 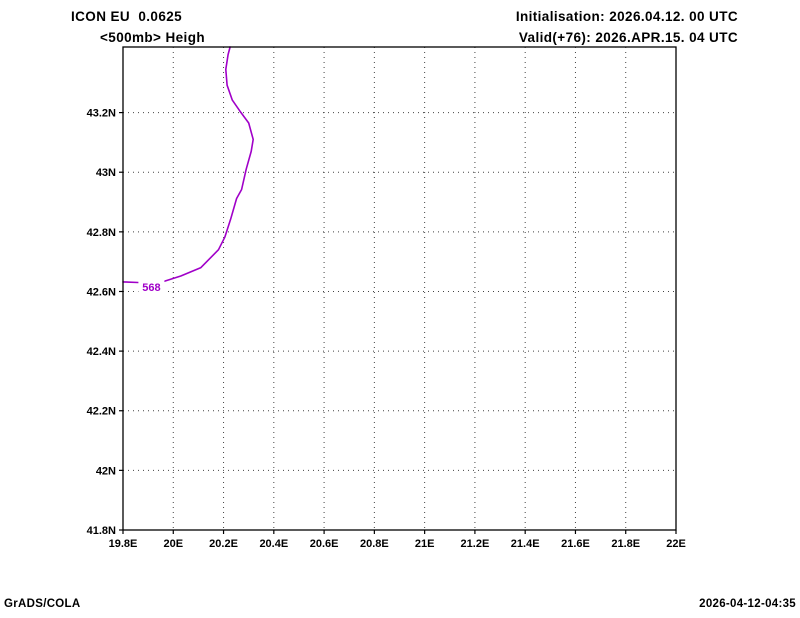 I want to click on x-tick-label: 21.2E, so click(x=475, y=544).